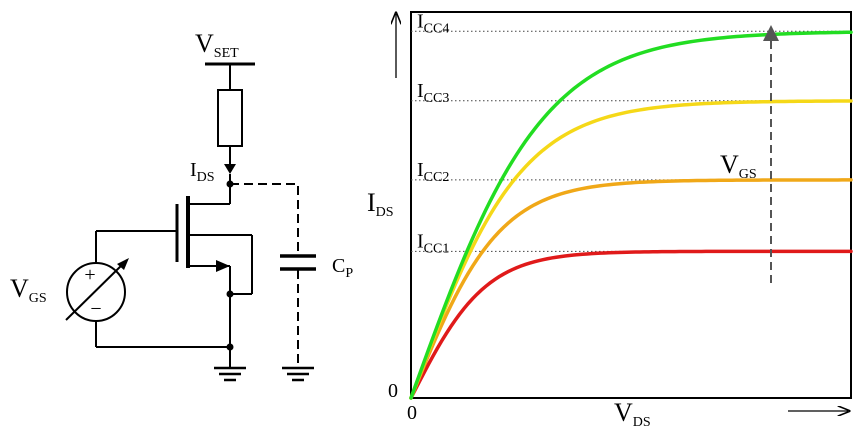 The height and width of the screenshot is (431, 853). Describe the element at coordinates (230, 169) in the screenshot. I see `current-arrow` at that location.